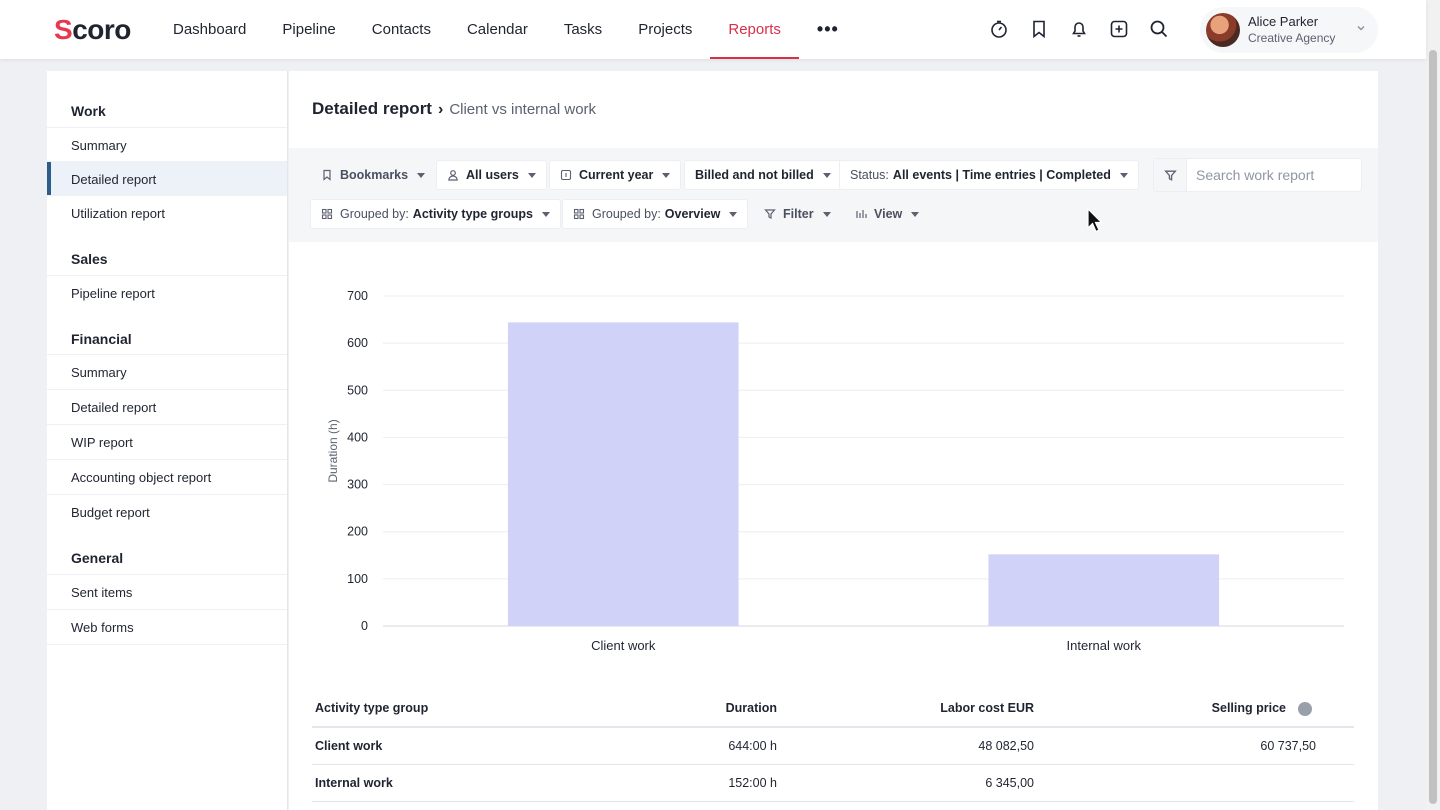 The image size is (1440, 810). What do you see at coordinates (797, 214) in the screenshot?
I see `filter-dropdown: Filter` at bounding box center [797, 214].